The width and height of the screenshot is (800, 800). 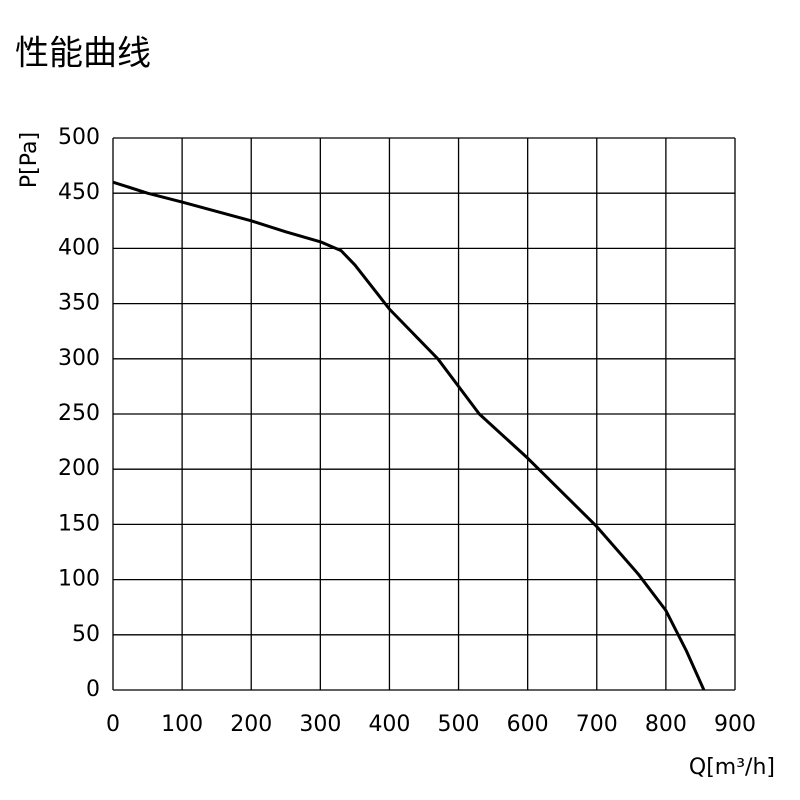 What do you see at coordinates (79, 137) in the screenshot?
I see `y-tick-label: 500` at bounding box center [79, 137].